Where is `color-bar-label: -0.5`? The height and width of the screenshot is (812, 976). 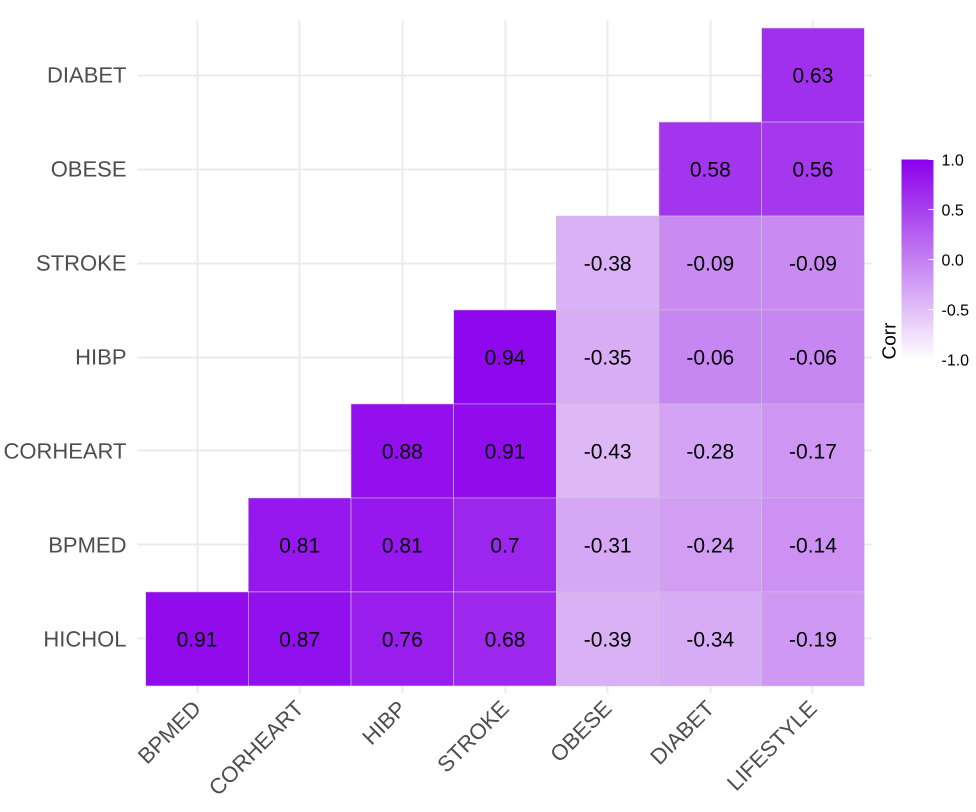
color-bar-label: -0.5 is located at coordinates (956, 311).